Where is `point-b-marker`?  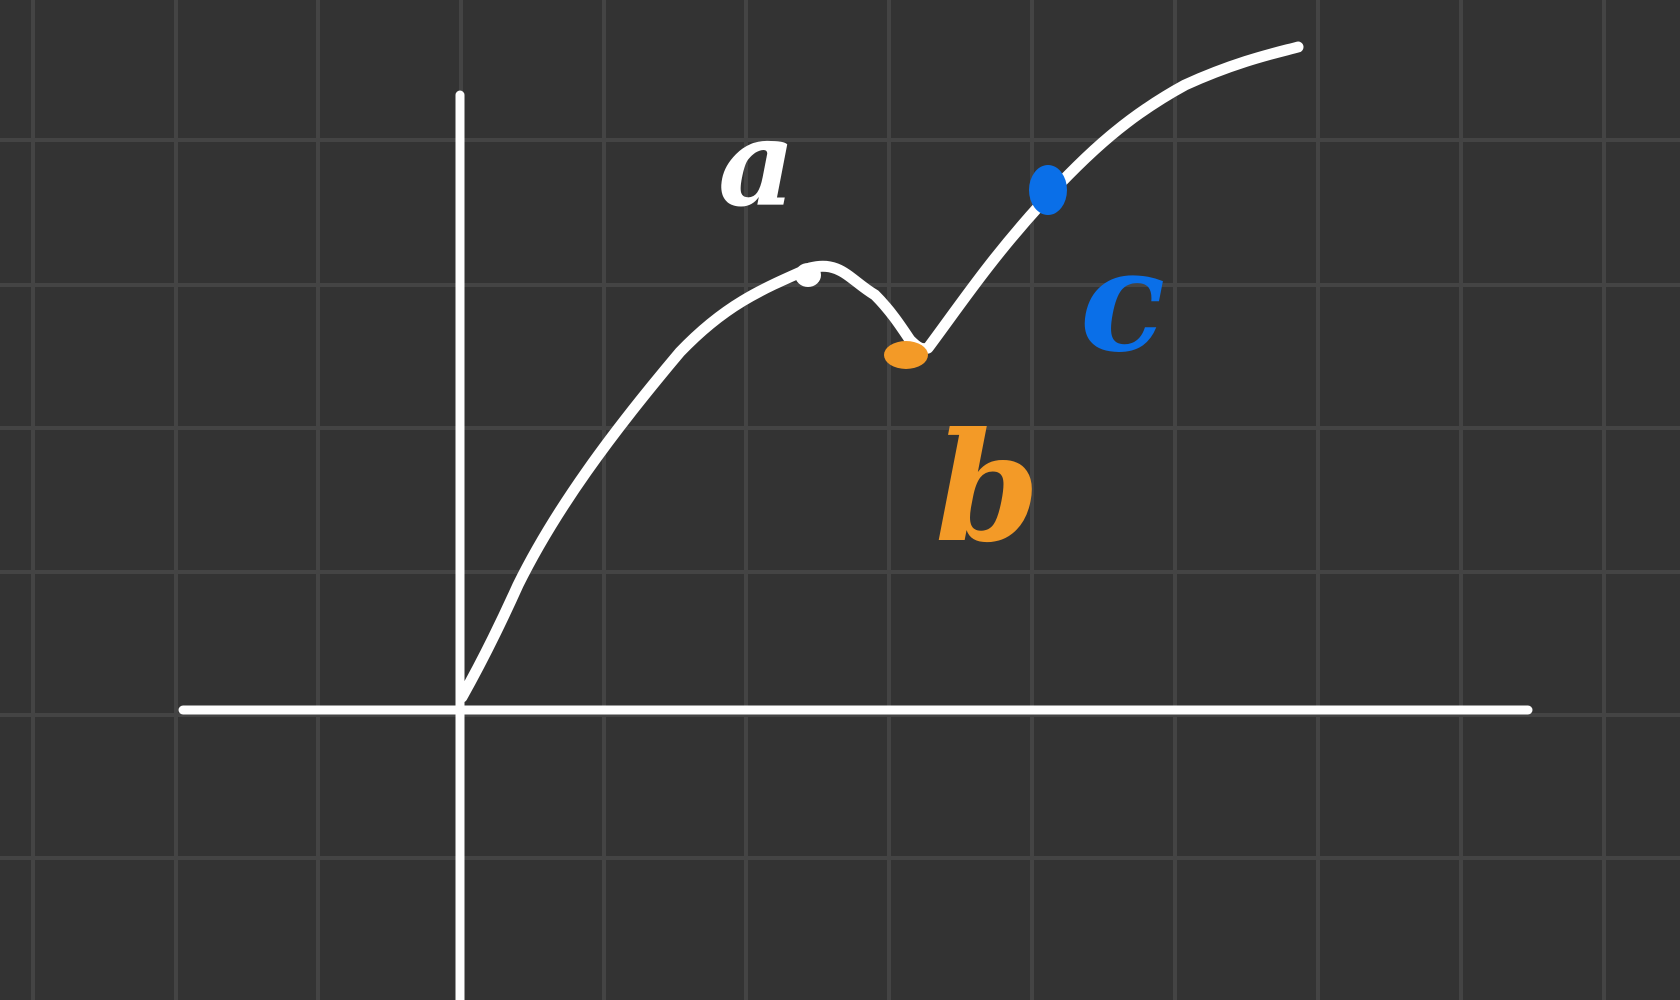 point-b-marker is located at coordinates (906, 355).